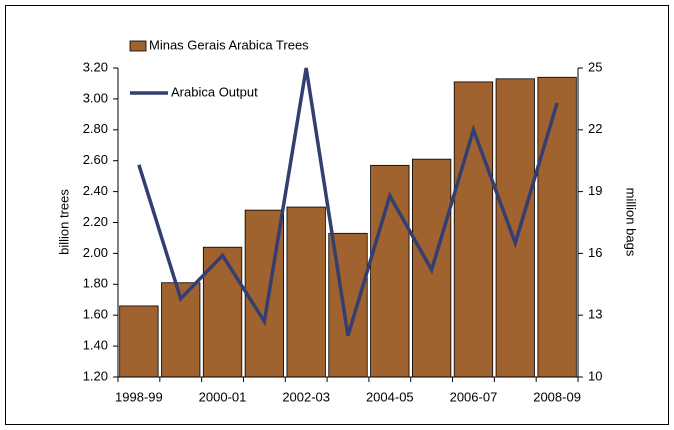 This screenshot has width=674, height=430. What do you see at coordinates (139, 396) in the screenshot?
I see `x-tick-label: 1998-99` at bounding box center [139, 396].